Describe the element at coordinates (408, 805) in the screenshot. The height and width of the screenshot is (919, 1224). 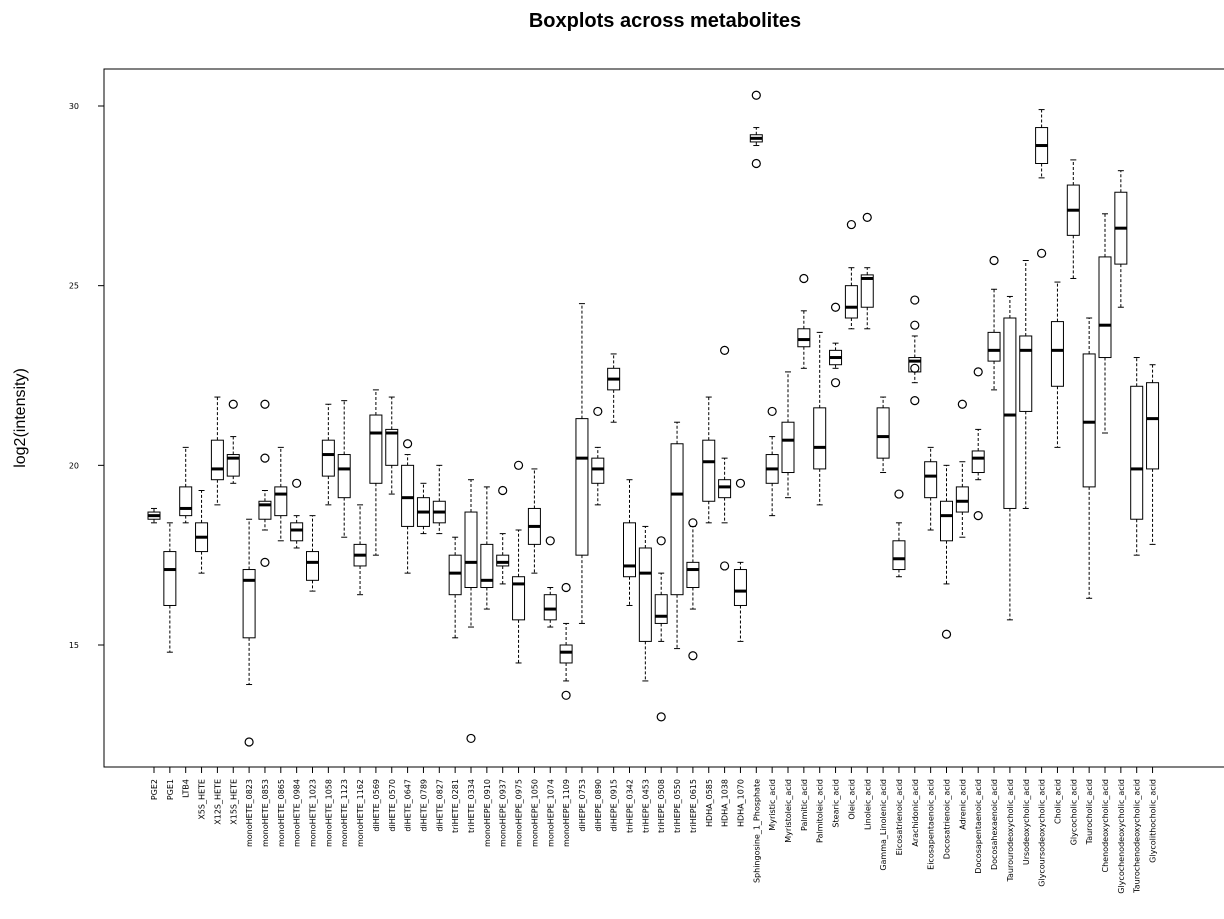
I see `x-tick-label: diHETE_0647` at that location.